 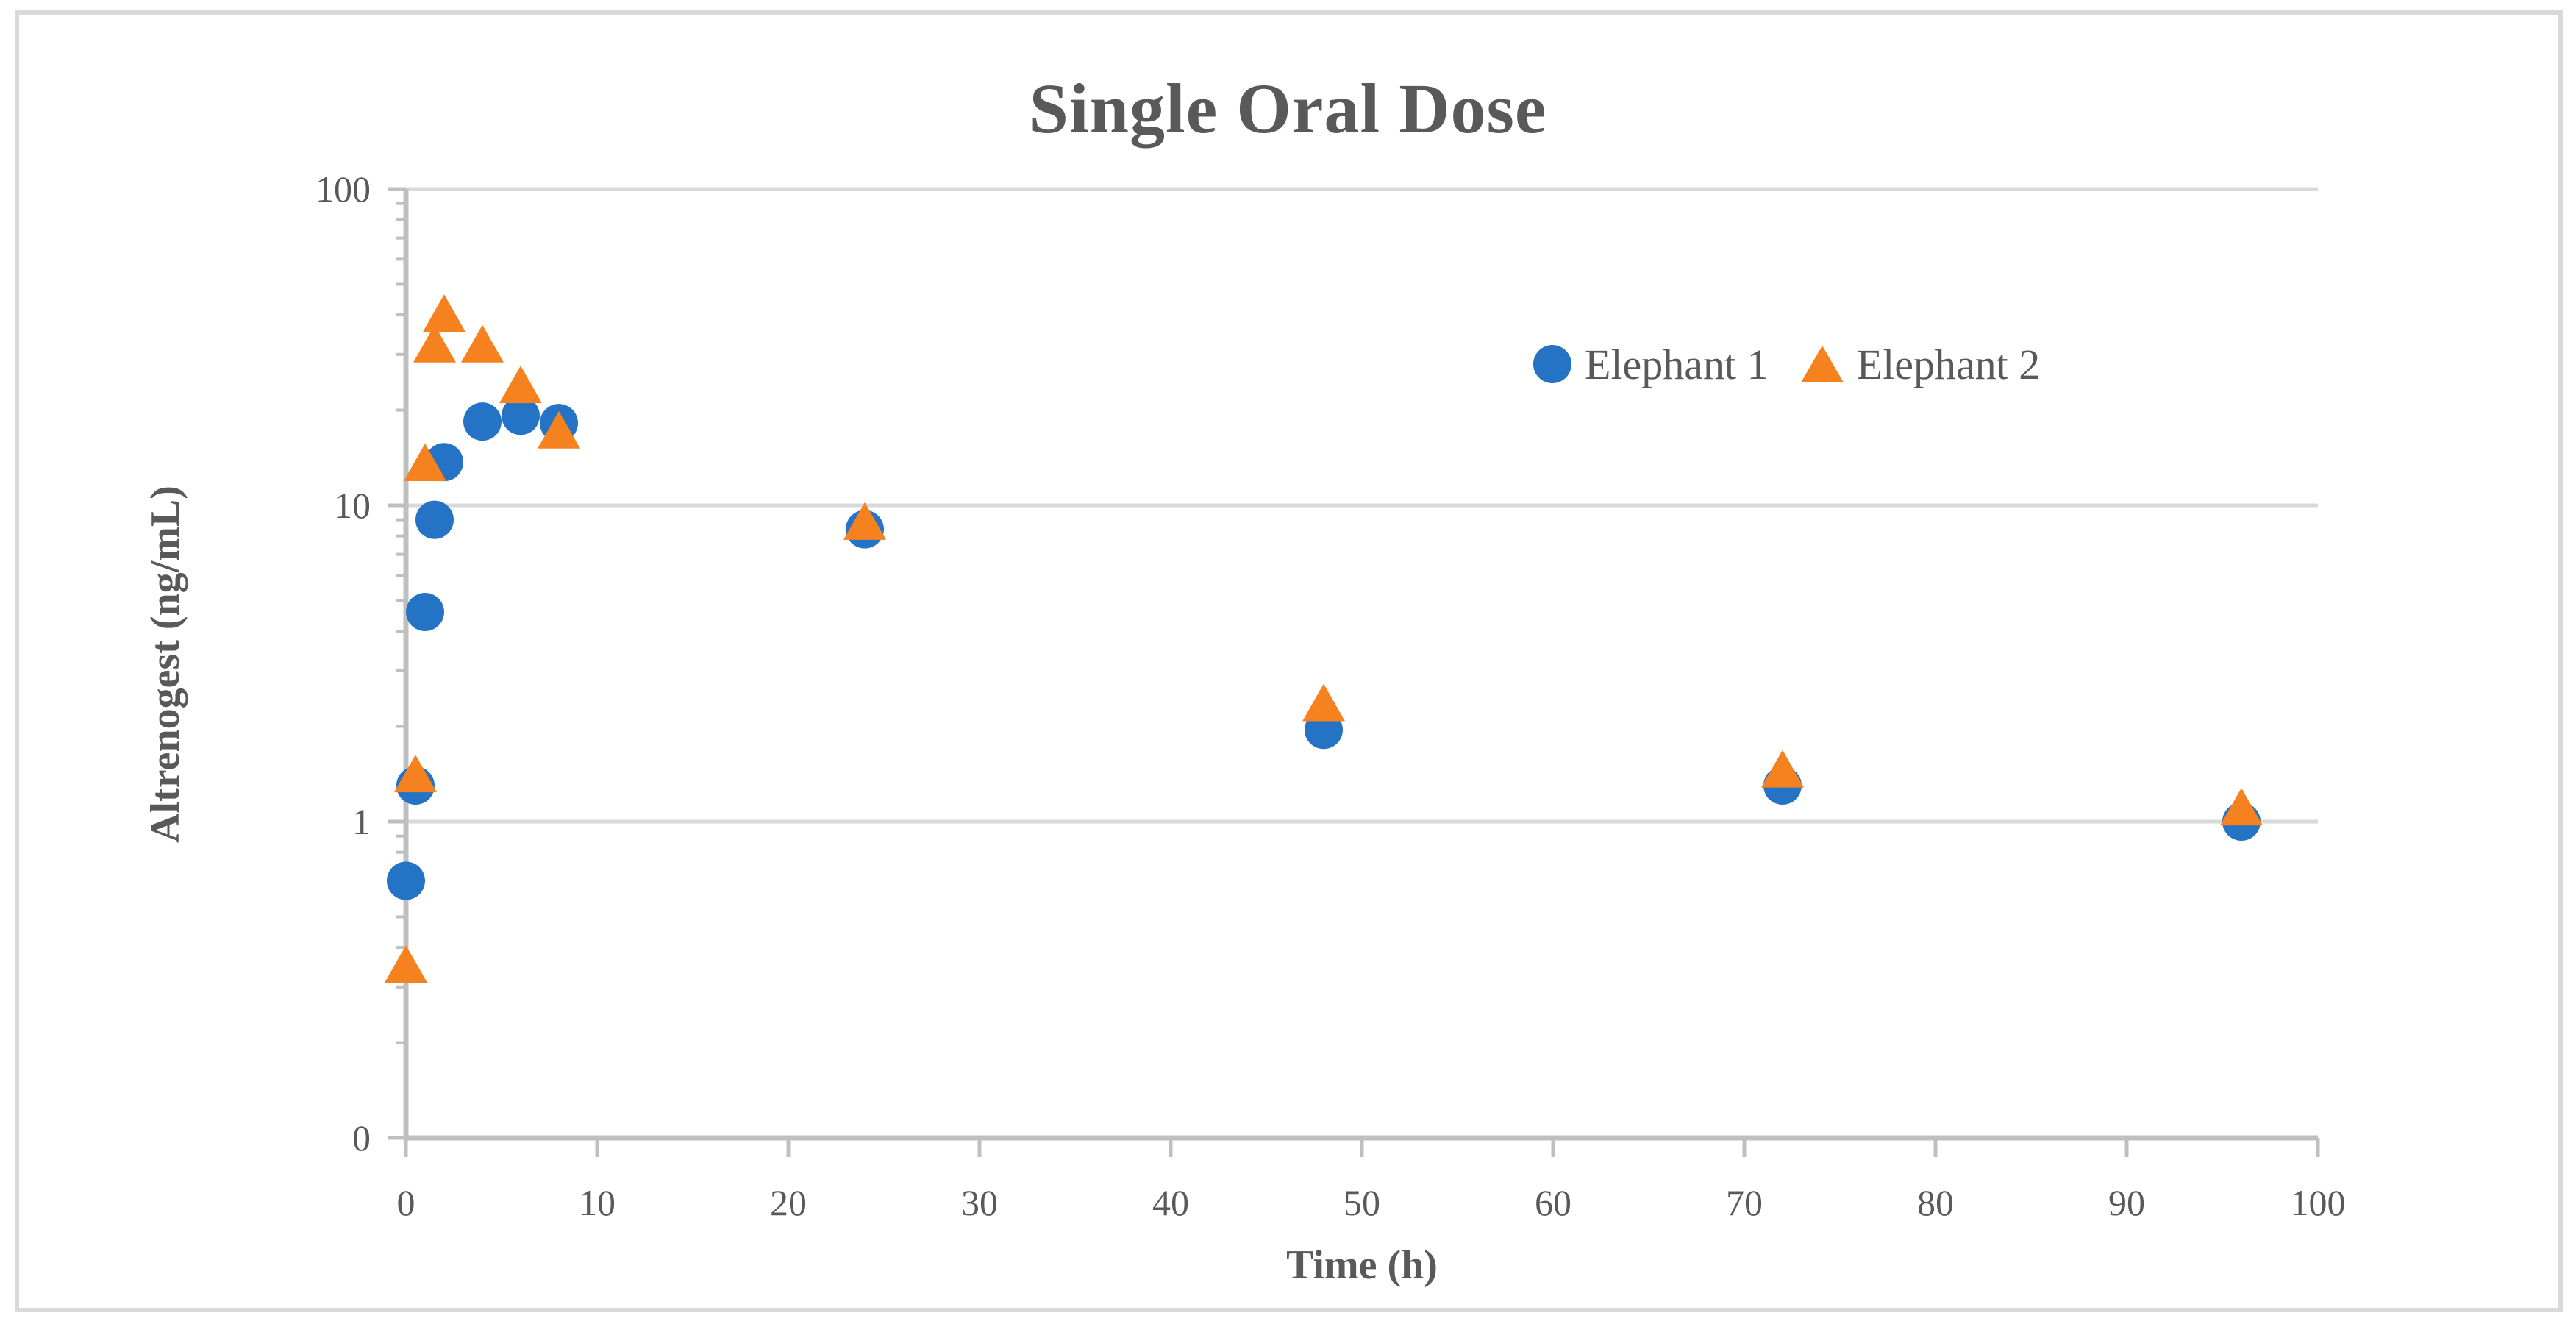 I want to click on legend: Elephant 1 Elephant 2, so click(x=1796, y=364).